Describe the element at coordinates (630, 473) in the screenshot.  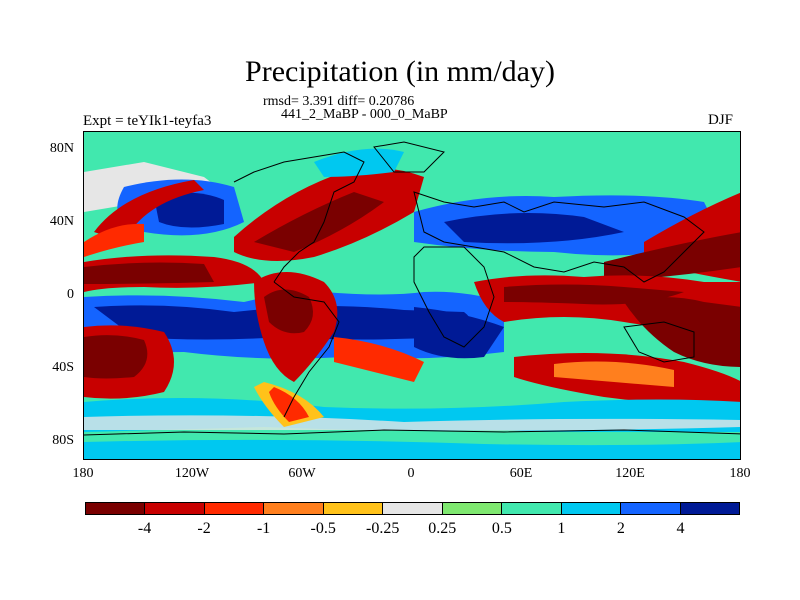
I see `lon-tick-120e: 120E` at that location.